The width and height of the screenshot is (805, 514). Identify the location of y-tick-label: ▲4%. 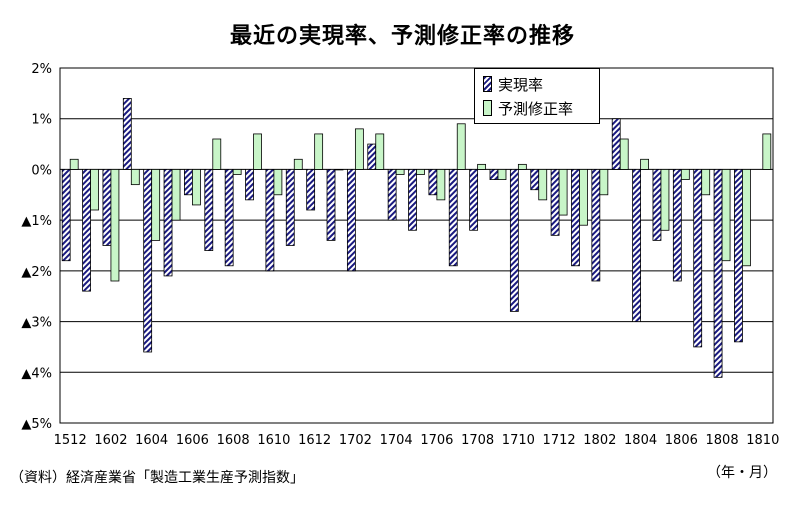
(36, 373).